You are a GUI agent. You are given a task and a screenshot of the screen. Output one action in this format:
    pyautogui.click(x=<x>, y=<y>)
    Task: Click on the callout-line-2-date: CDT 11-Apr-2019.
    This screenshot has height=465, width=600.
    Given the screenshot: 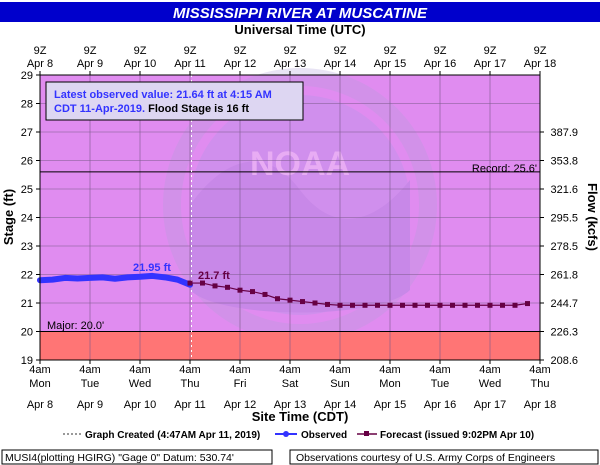 What is the action you would take?
    pyautogui.click(x=99, y=109)
    